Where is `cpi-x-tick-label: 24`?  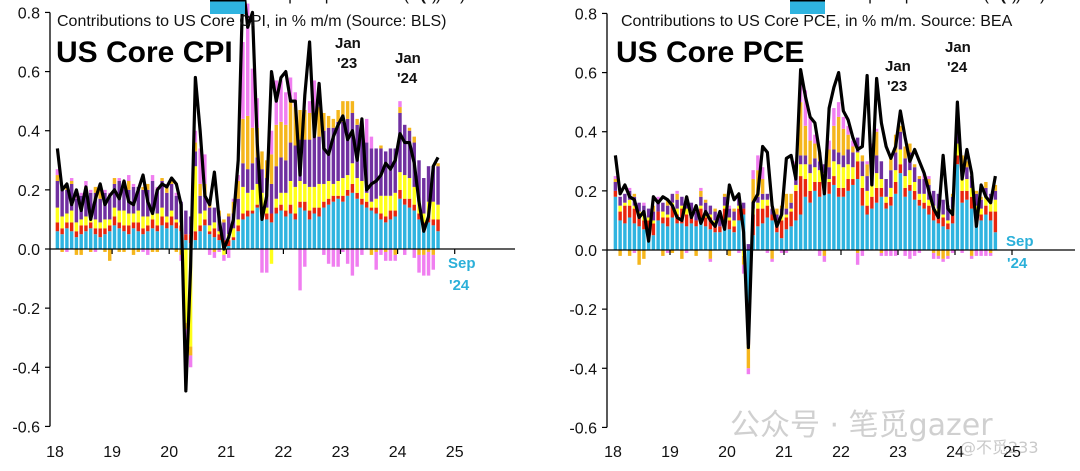 cpi-x-tick-label: 24 is located at coordinates (398, 452).